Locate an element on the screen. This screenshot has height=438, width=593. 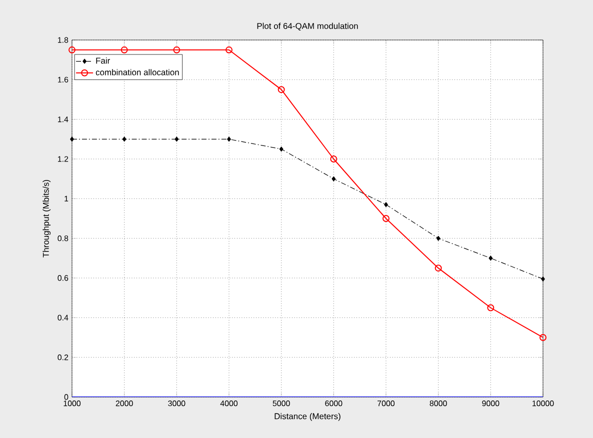
legend-label: combination allocation is located at coordinates (137, 72).